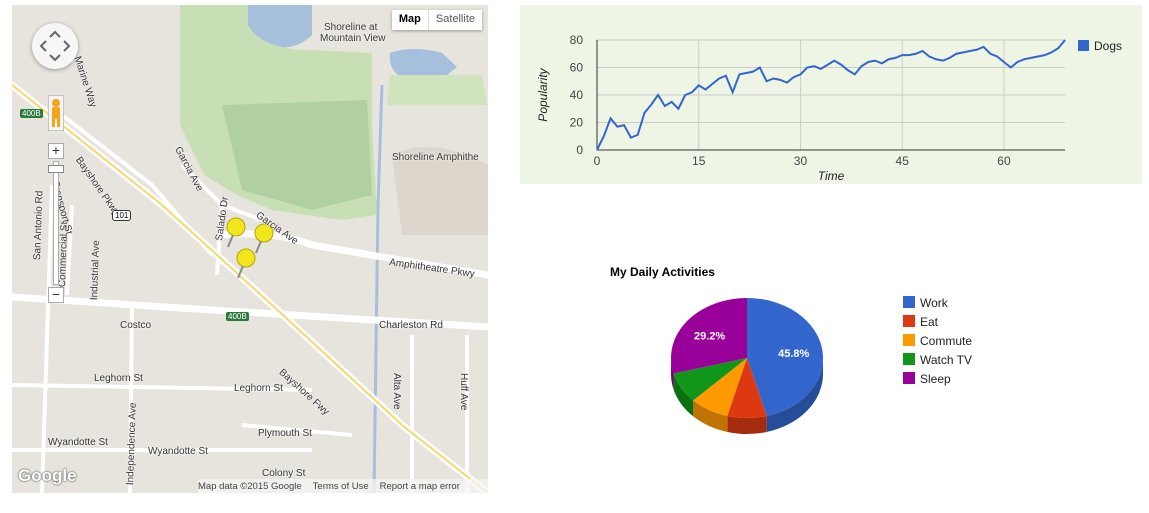  I want to click on y-tick-label: 20, so click(577, 123).